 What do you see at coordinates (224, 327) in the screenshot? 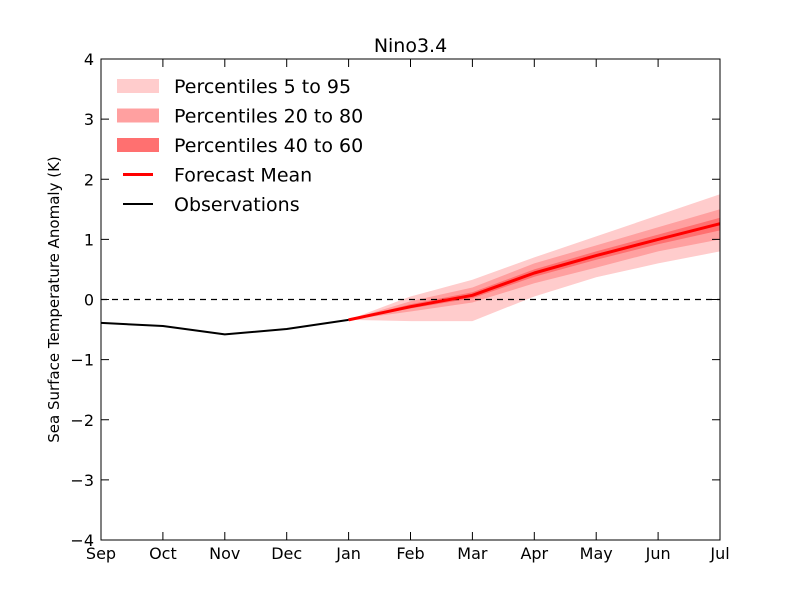
I see `observations-line` at bounding box center [224, 327].